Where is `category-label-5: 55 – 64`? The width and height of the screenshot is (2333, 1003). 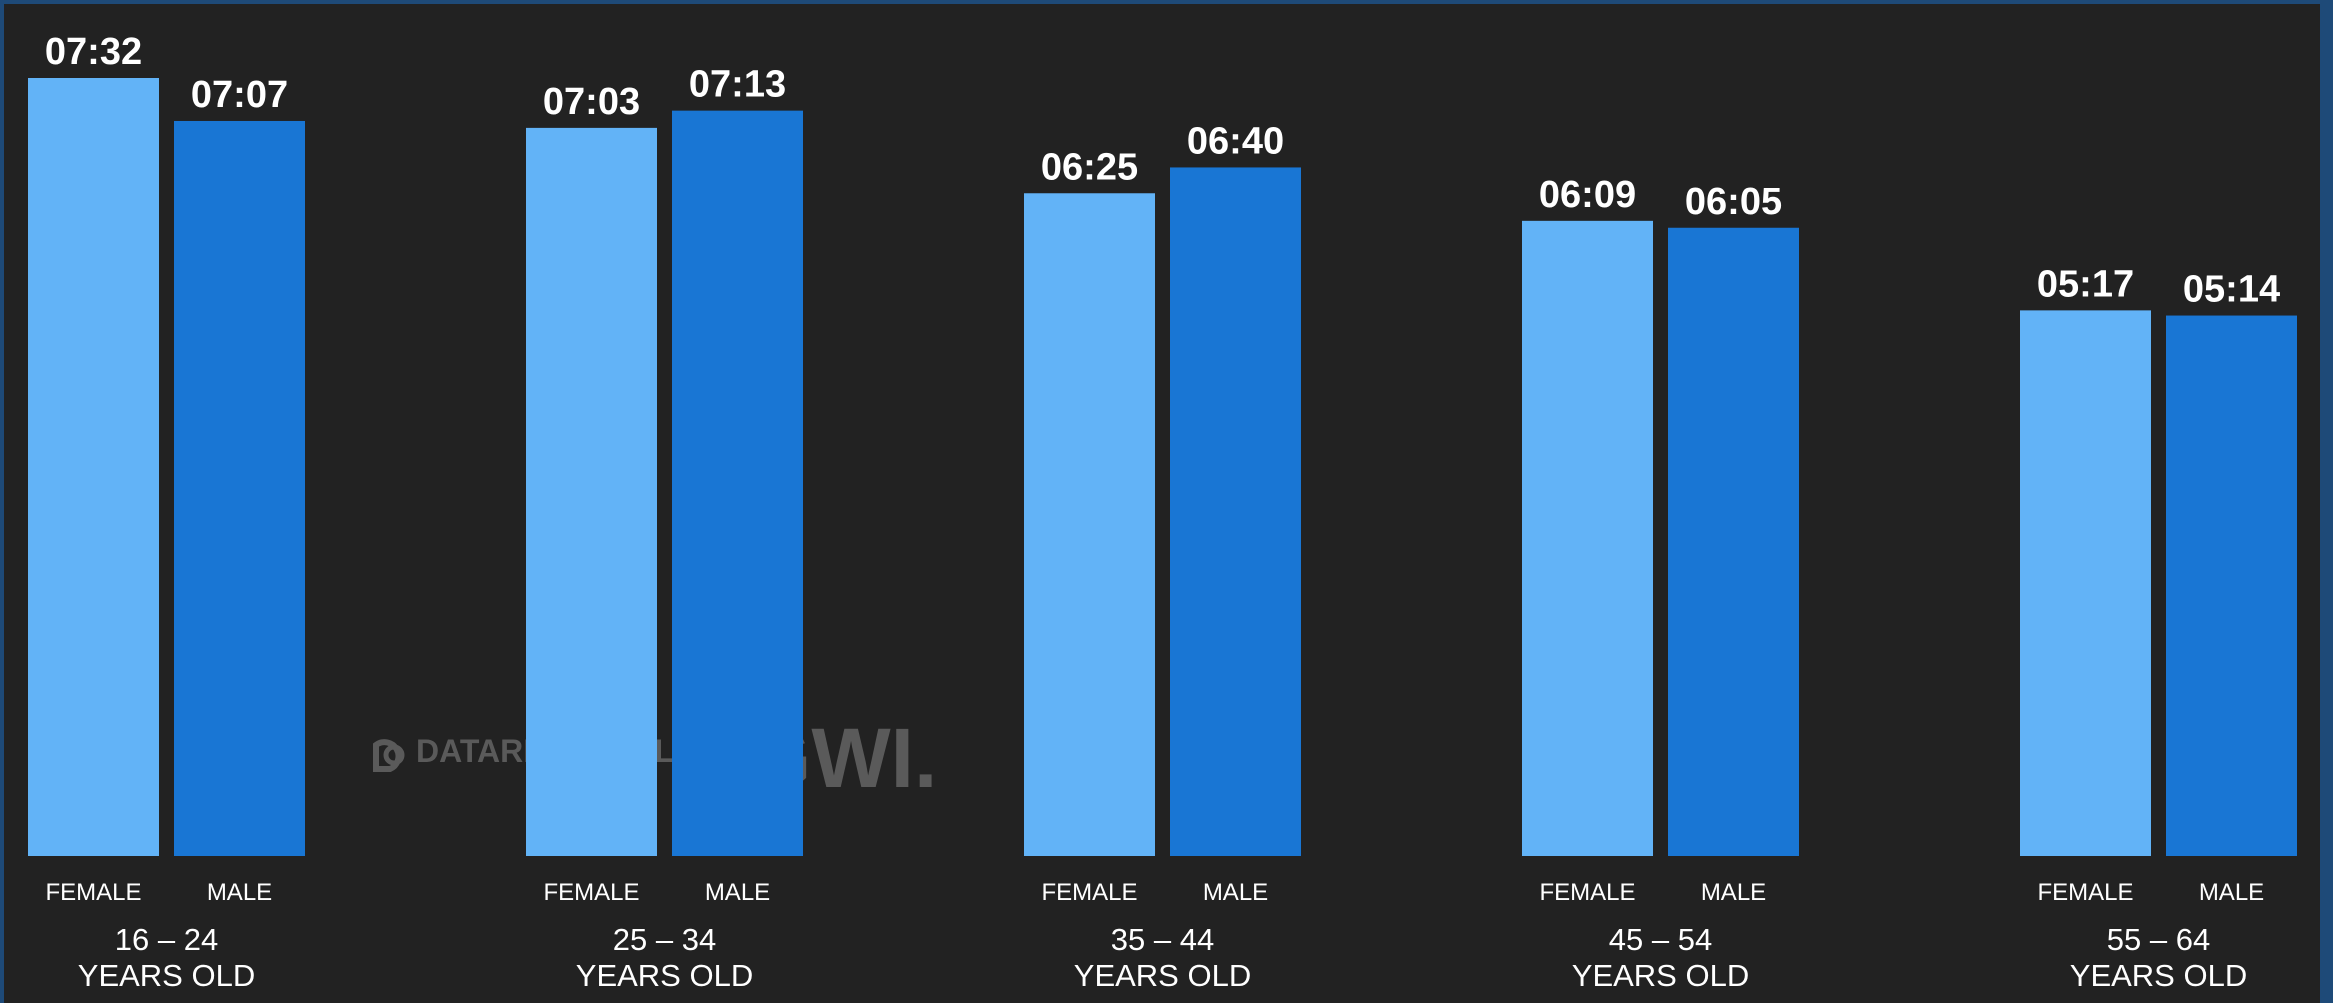
category-label-5: 55 – 64 is located at coordinates (2158, 939).